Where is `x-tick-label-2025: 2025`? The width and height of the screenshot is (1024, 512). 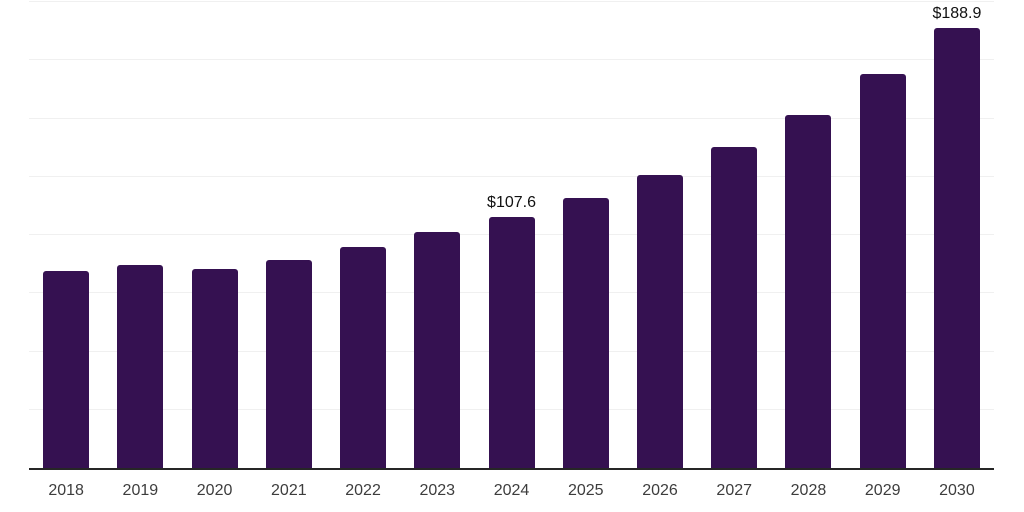 x-tick-label-2025: 2025 is located at coordinates (585, 490).